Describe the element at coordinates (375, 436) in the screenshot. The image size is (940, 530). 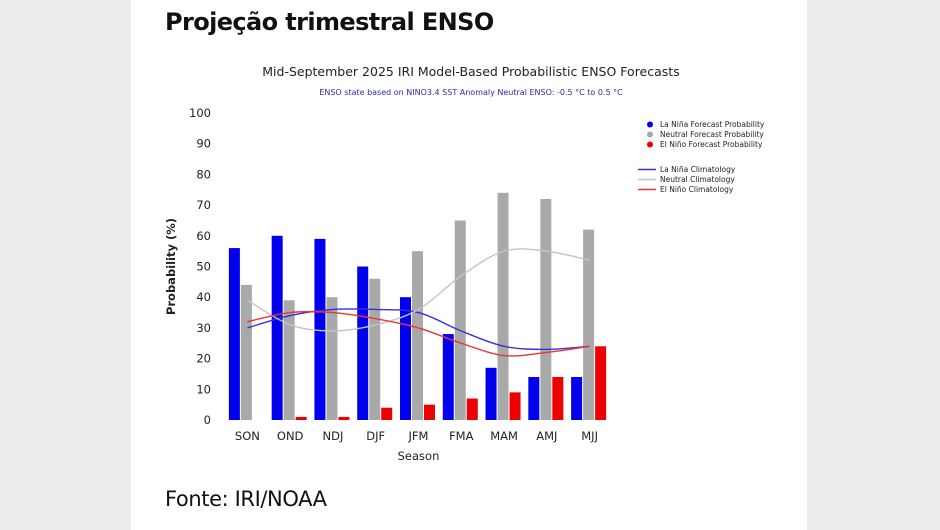
I see `x-tick-label: DJF` at that location.